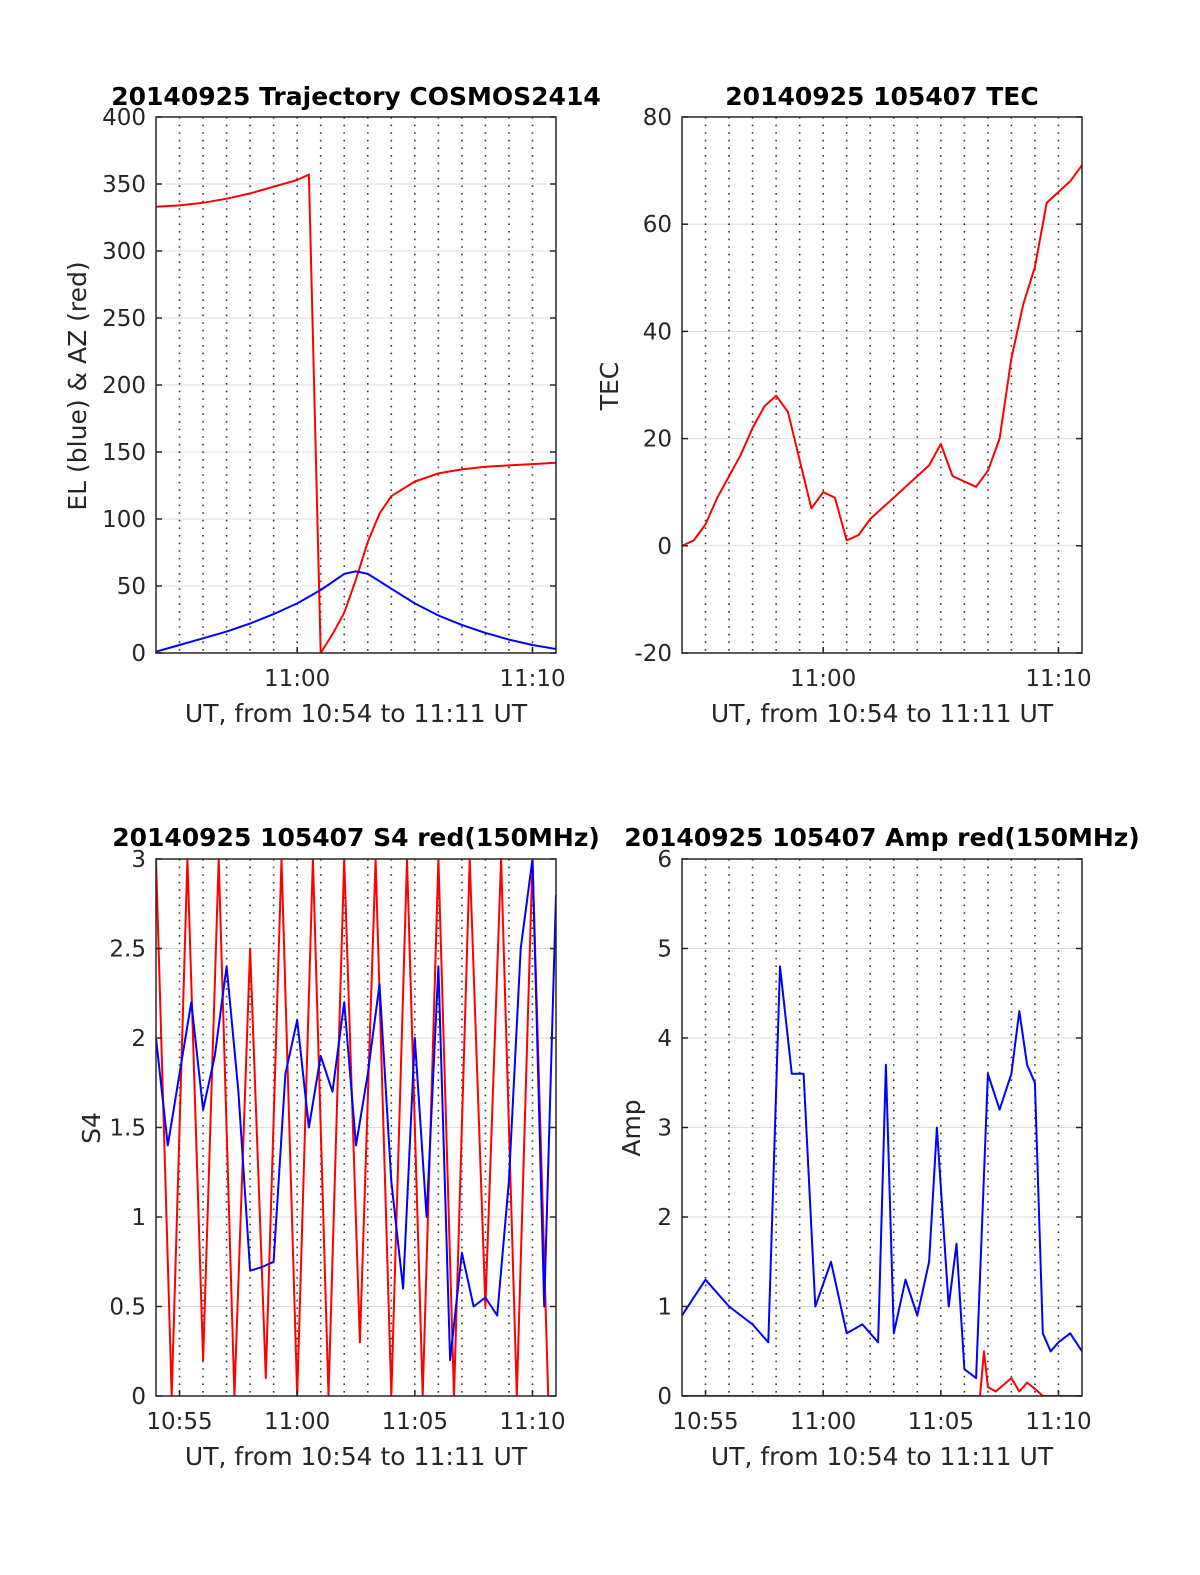  I want to click on s4-xtick-label: 10:55, so click(179, 1422).